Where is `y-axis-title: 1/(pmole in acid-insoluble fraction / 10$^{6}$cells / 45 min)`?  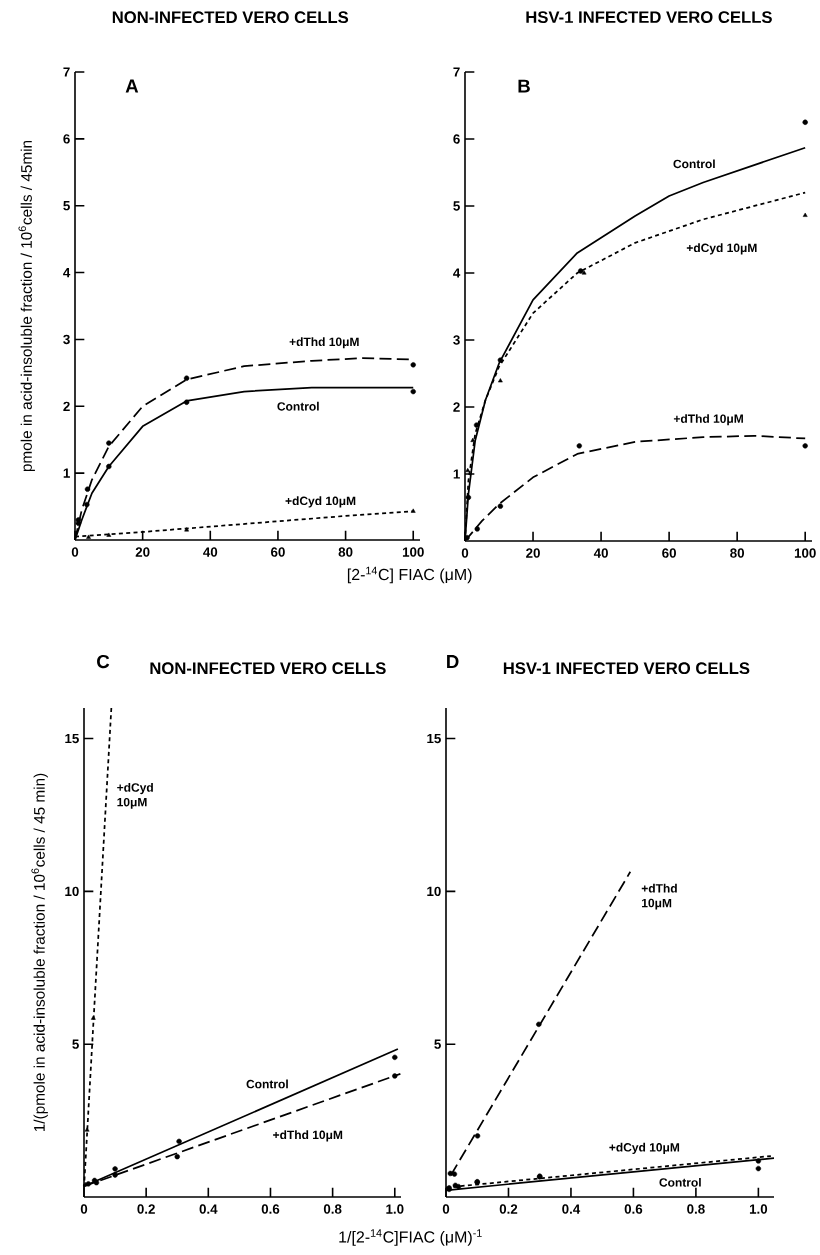 y-axis-title: 1/(pmole in acid-insoluble fraction / 10$^{6}$cells / 45 min) is located at coordinates (39, 952).